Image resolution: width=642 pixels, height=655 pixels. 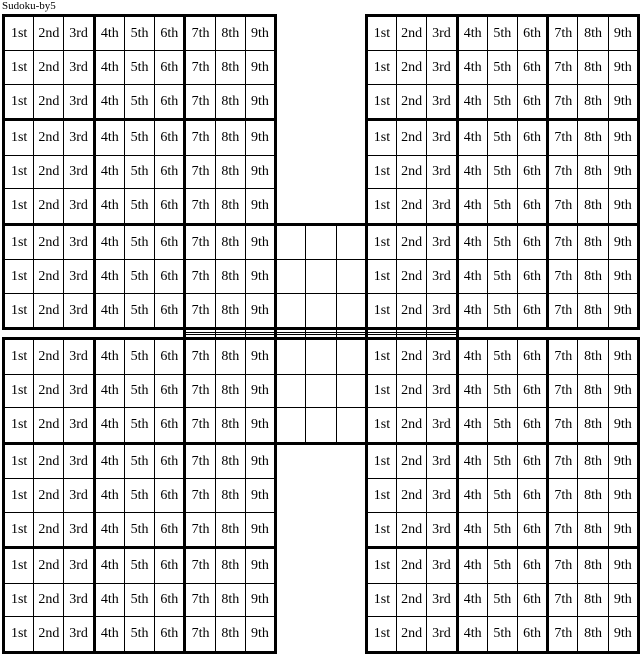 I want to click on cell-r19-c19: 7th, so click(x=562, y=565).